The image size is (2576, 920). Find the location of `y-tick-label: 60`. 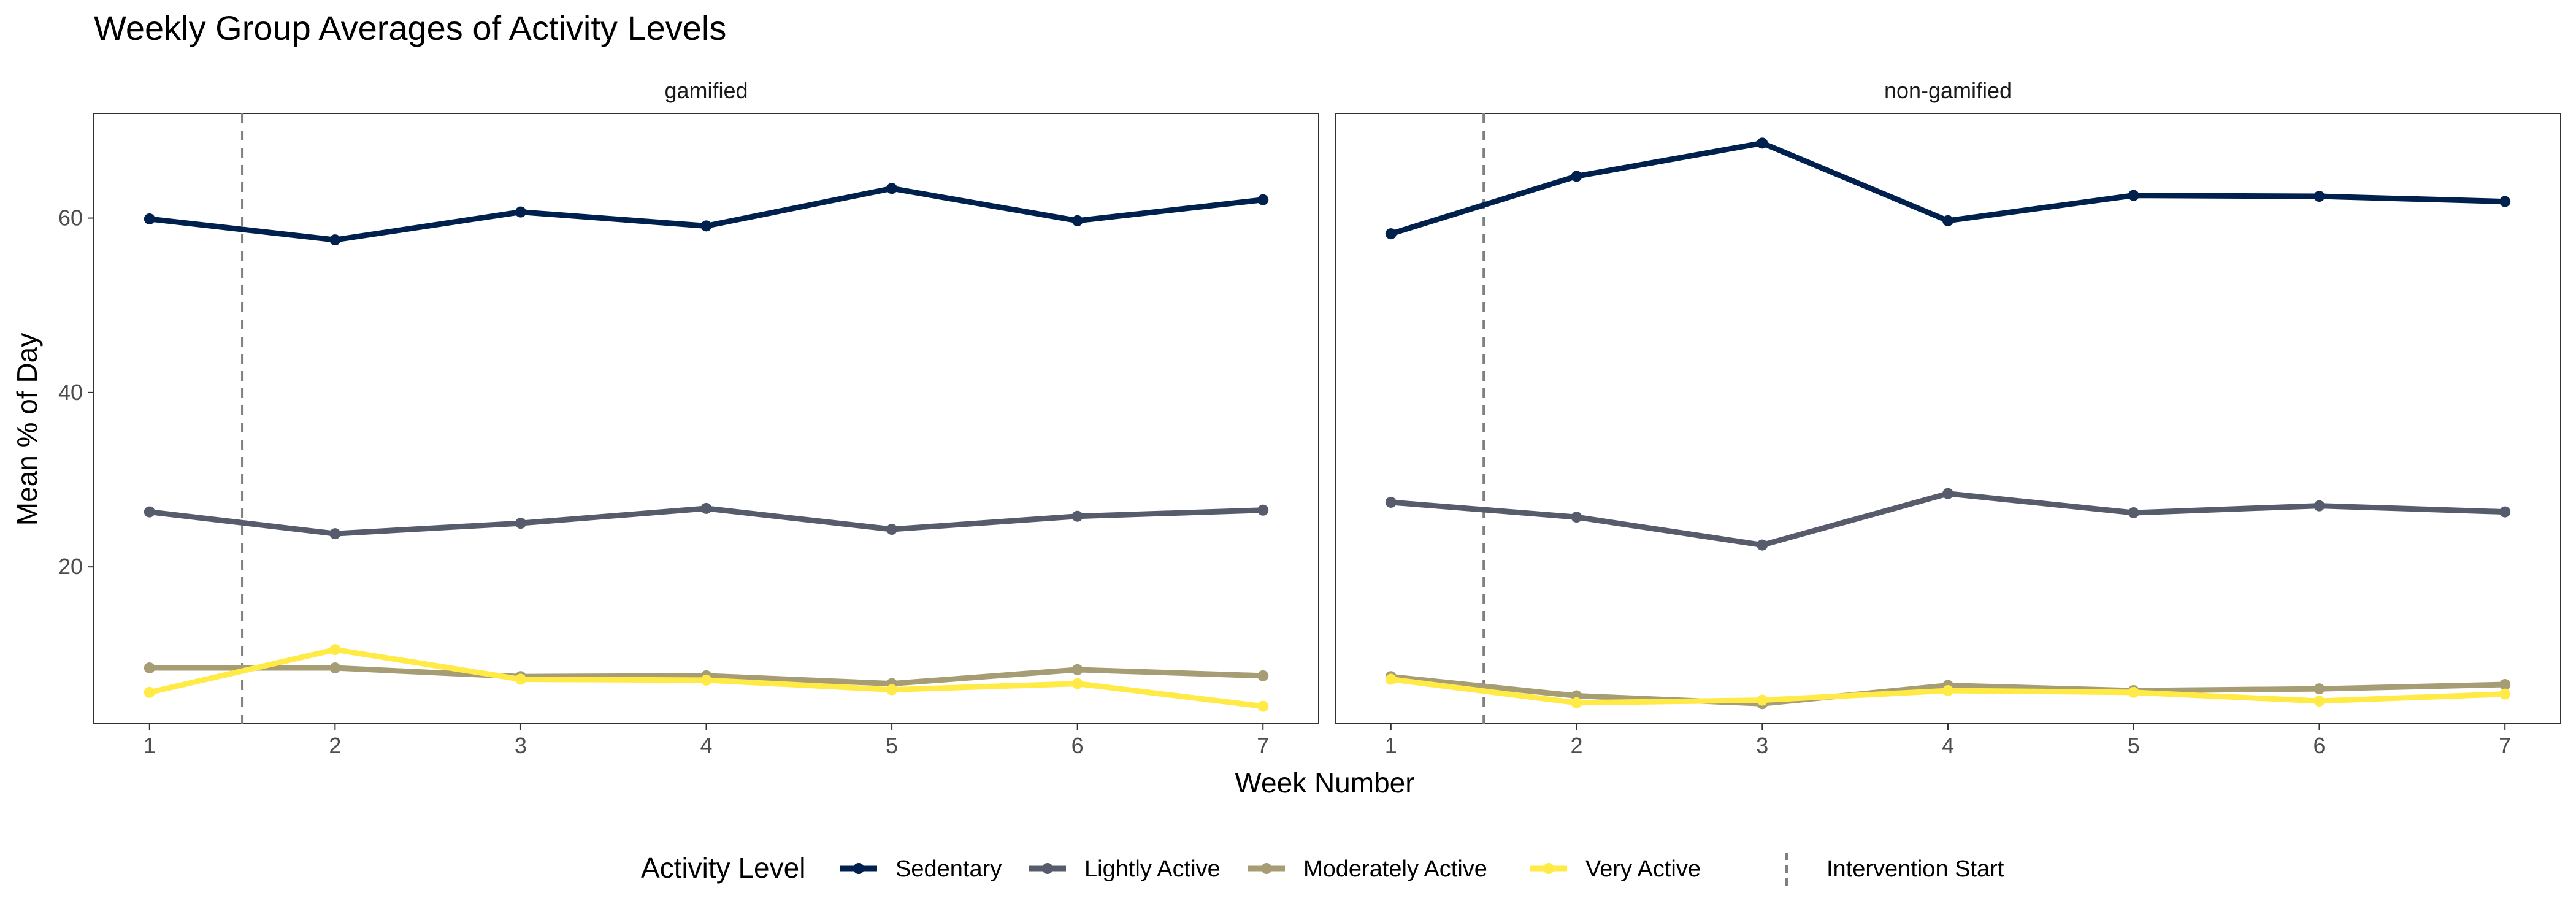

y-tick-label: 60 is located at coordinates (70, 218).